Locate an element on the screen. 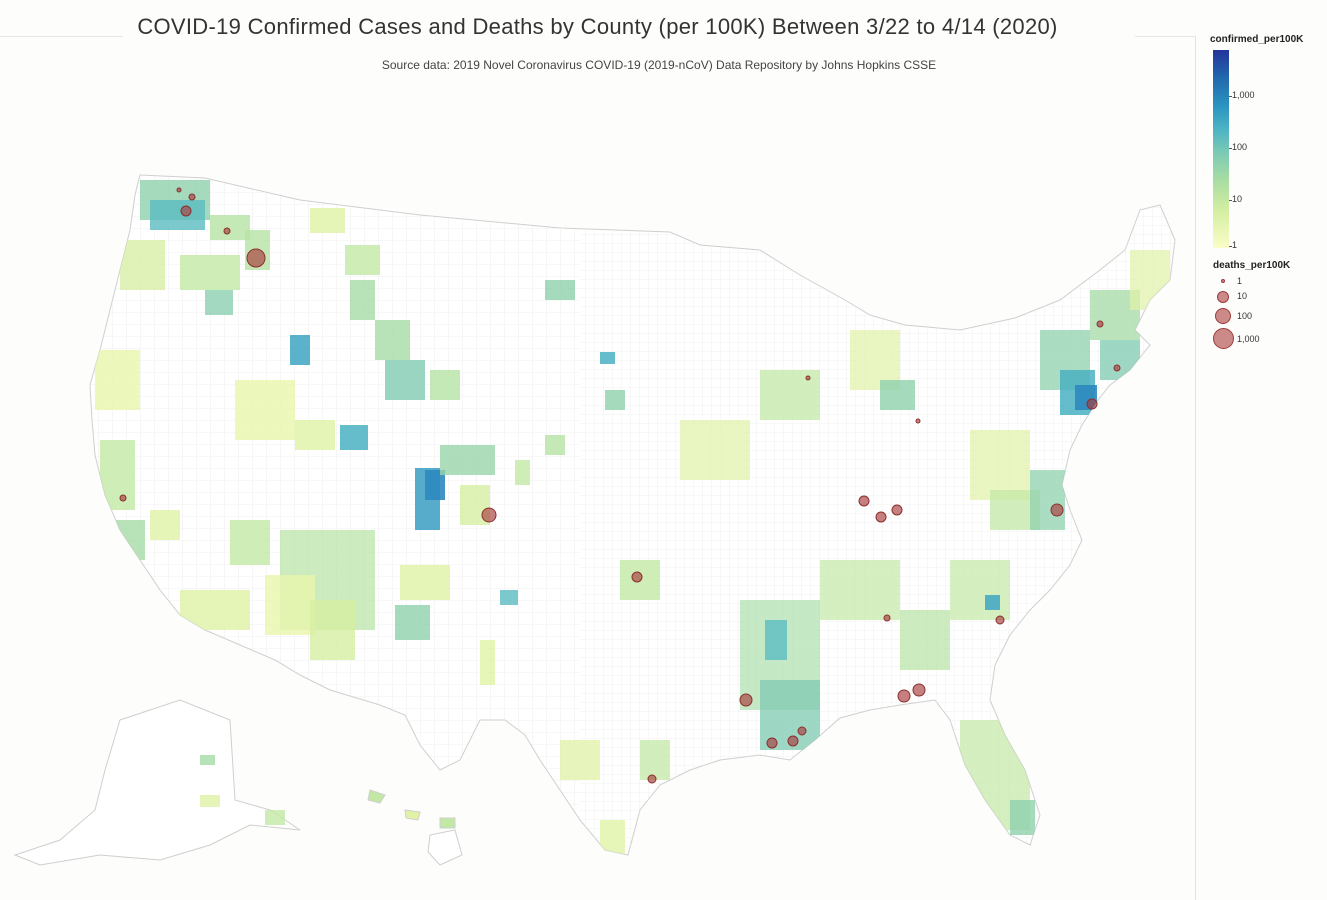 This screenshot has height=900, width=1327. title-rule-left is located at coordinates (95, 36).